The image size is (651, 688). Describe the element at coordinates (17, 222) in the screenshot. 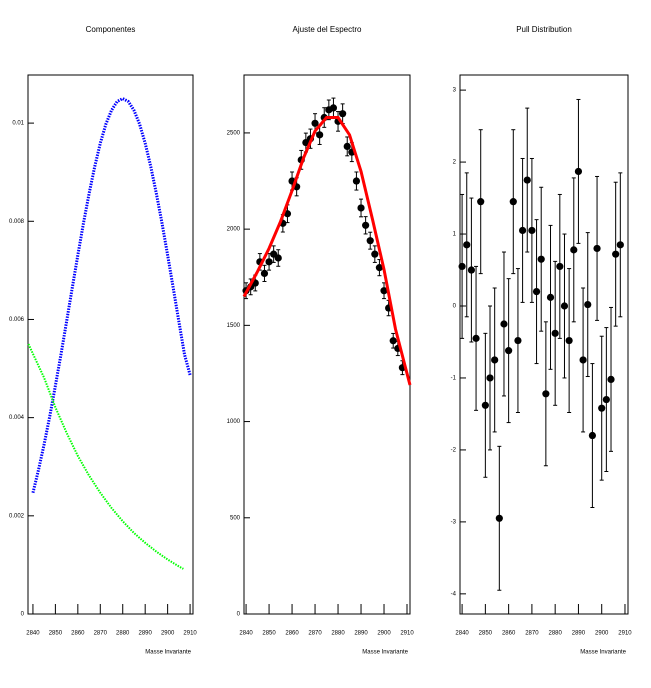

I see `y-tick-label: 0.008` at that location.